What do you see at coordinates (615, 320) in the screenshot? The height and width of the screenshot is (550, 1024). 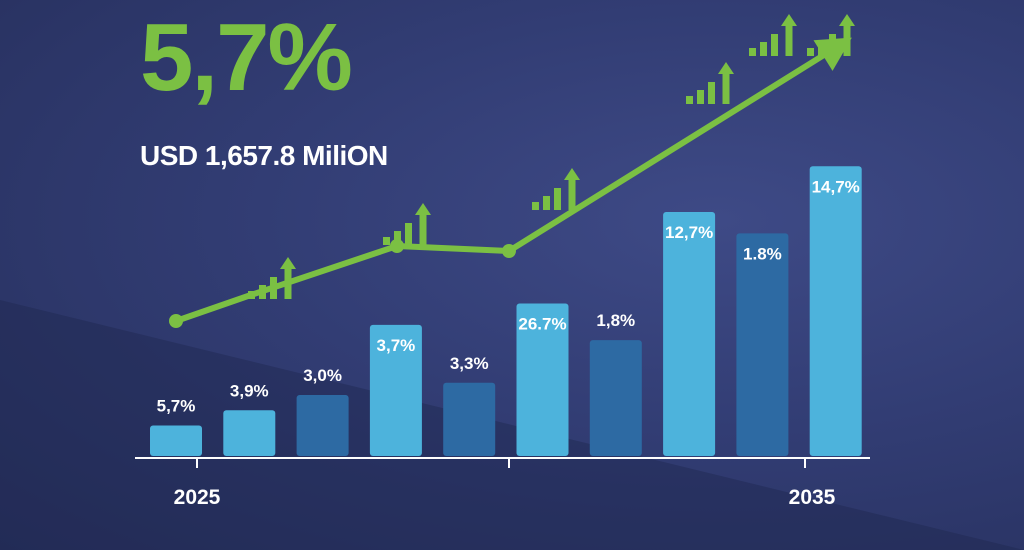 I see `bar-value-label: 1,8%` at bounding box center [615, 320].